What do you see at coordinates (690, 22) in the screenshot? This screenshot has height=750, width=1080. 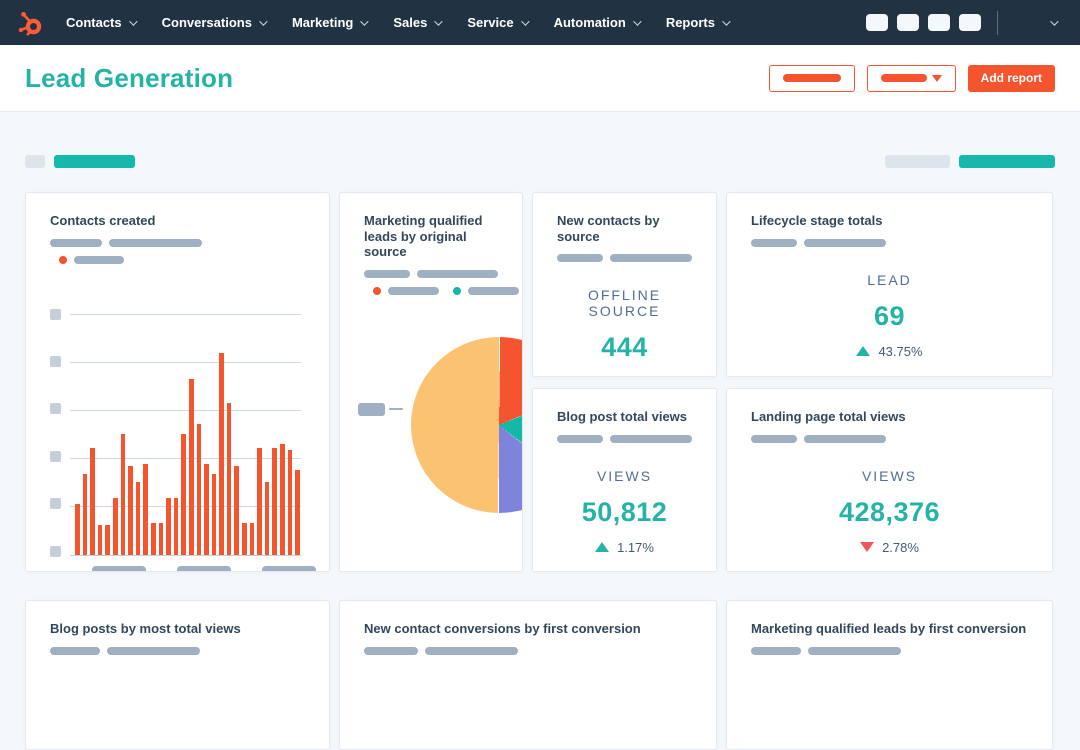 I see `nav-item-label: Reports` at bounding box center [690, 22].